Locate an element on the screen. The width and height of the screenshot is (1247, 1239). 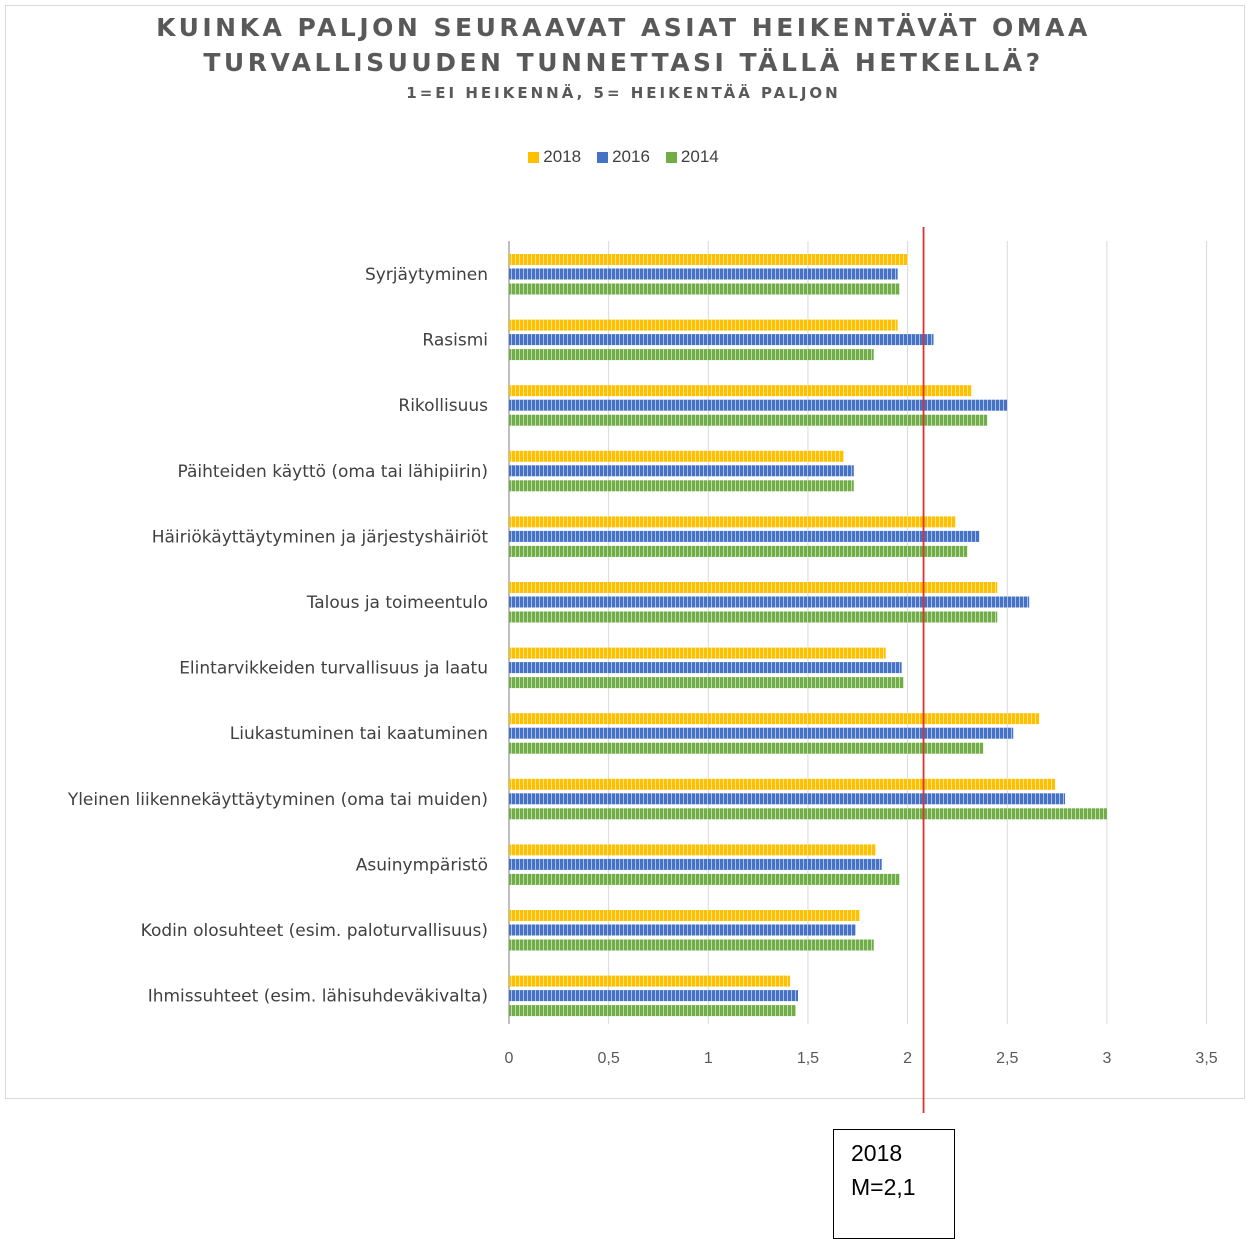
legend-swatch-2016 is located at coordinates (603, 157).